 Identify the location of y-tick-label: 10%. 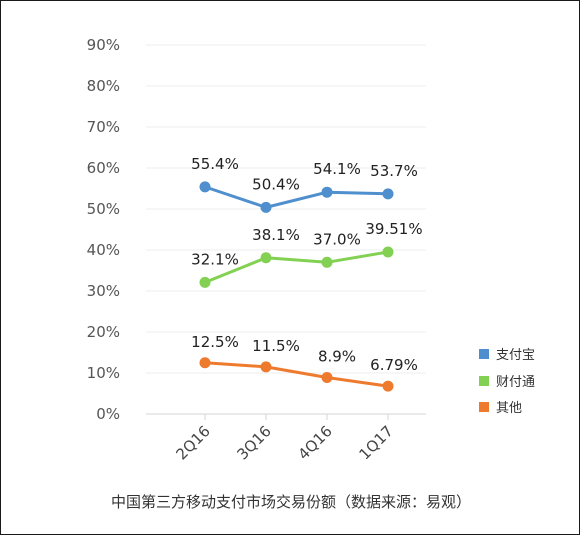
(103, 373).